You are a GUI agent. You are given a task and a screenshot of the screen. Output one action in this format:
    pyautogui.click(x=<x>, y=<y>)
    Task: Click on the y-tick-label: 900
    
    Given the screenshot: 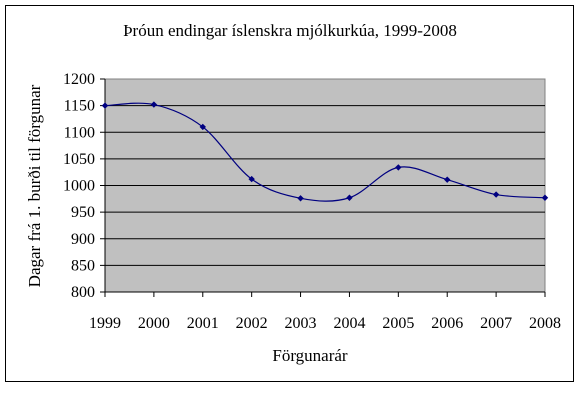 What is the action you would take?
    pyautogui.click(x=83, y=239)
    